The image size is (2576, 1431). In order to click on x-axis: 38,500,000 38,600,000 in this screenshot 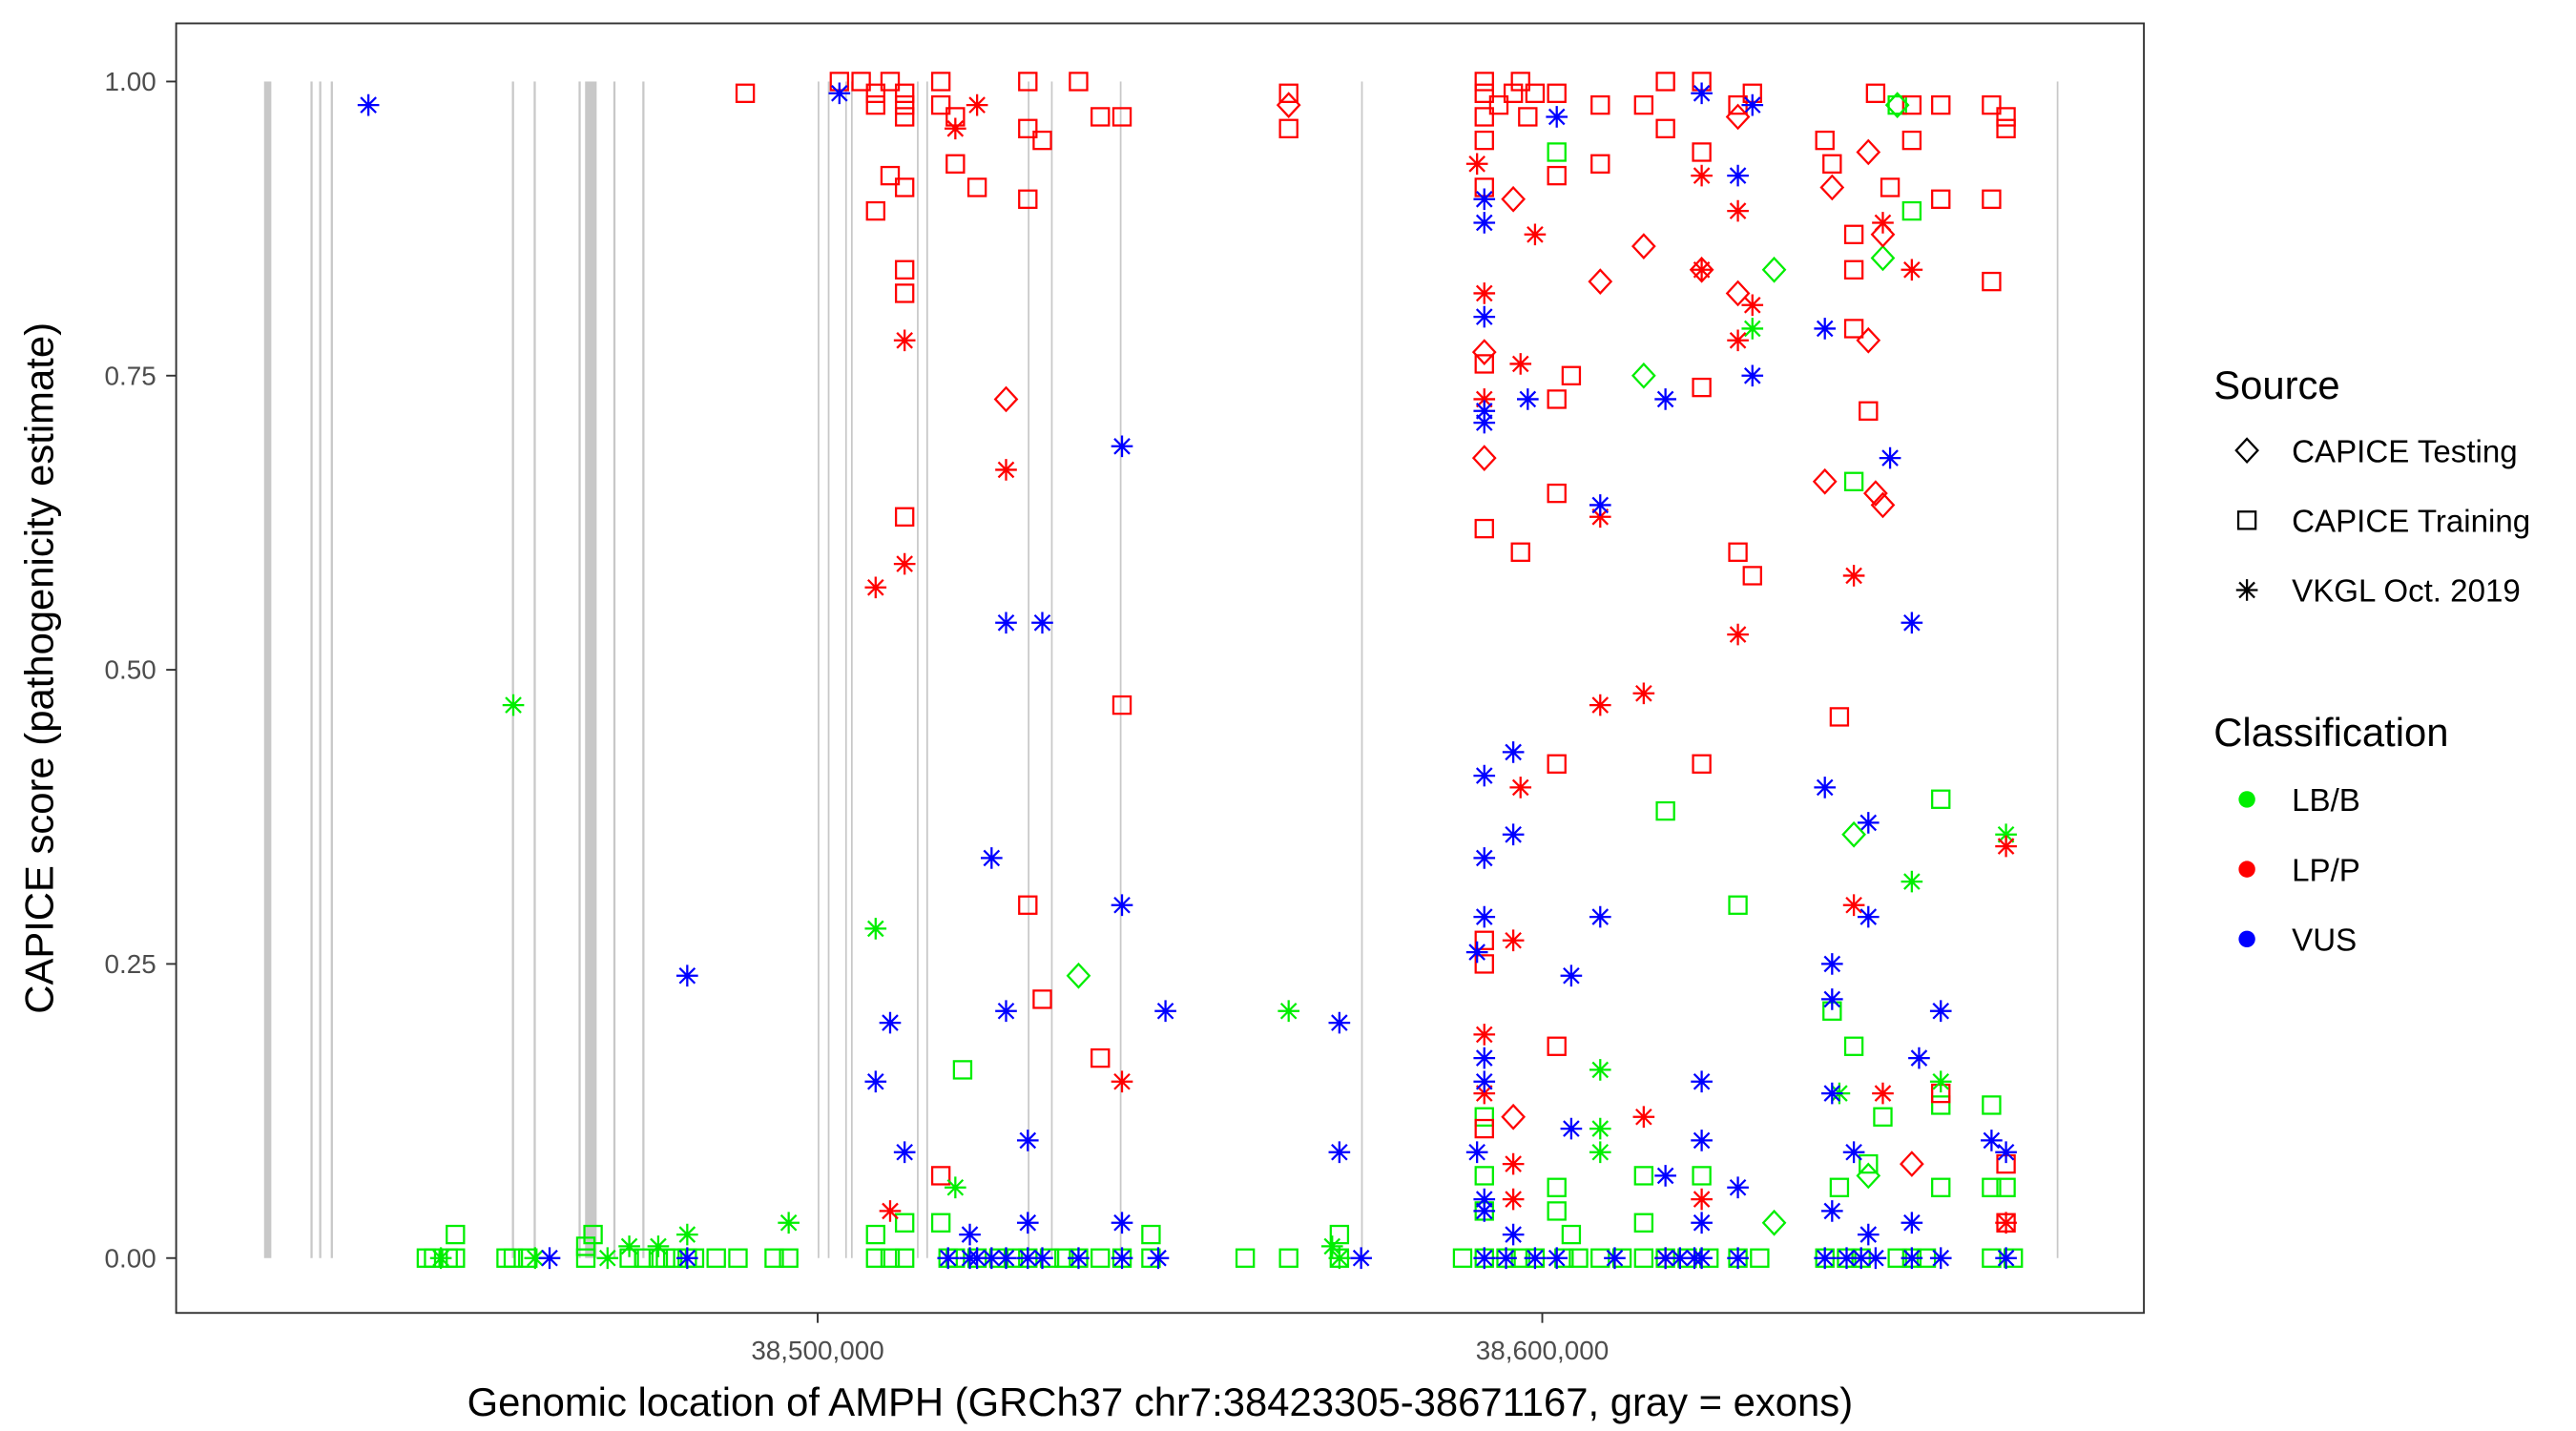, I will do `click(1180, 1339)`.